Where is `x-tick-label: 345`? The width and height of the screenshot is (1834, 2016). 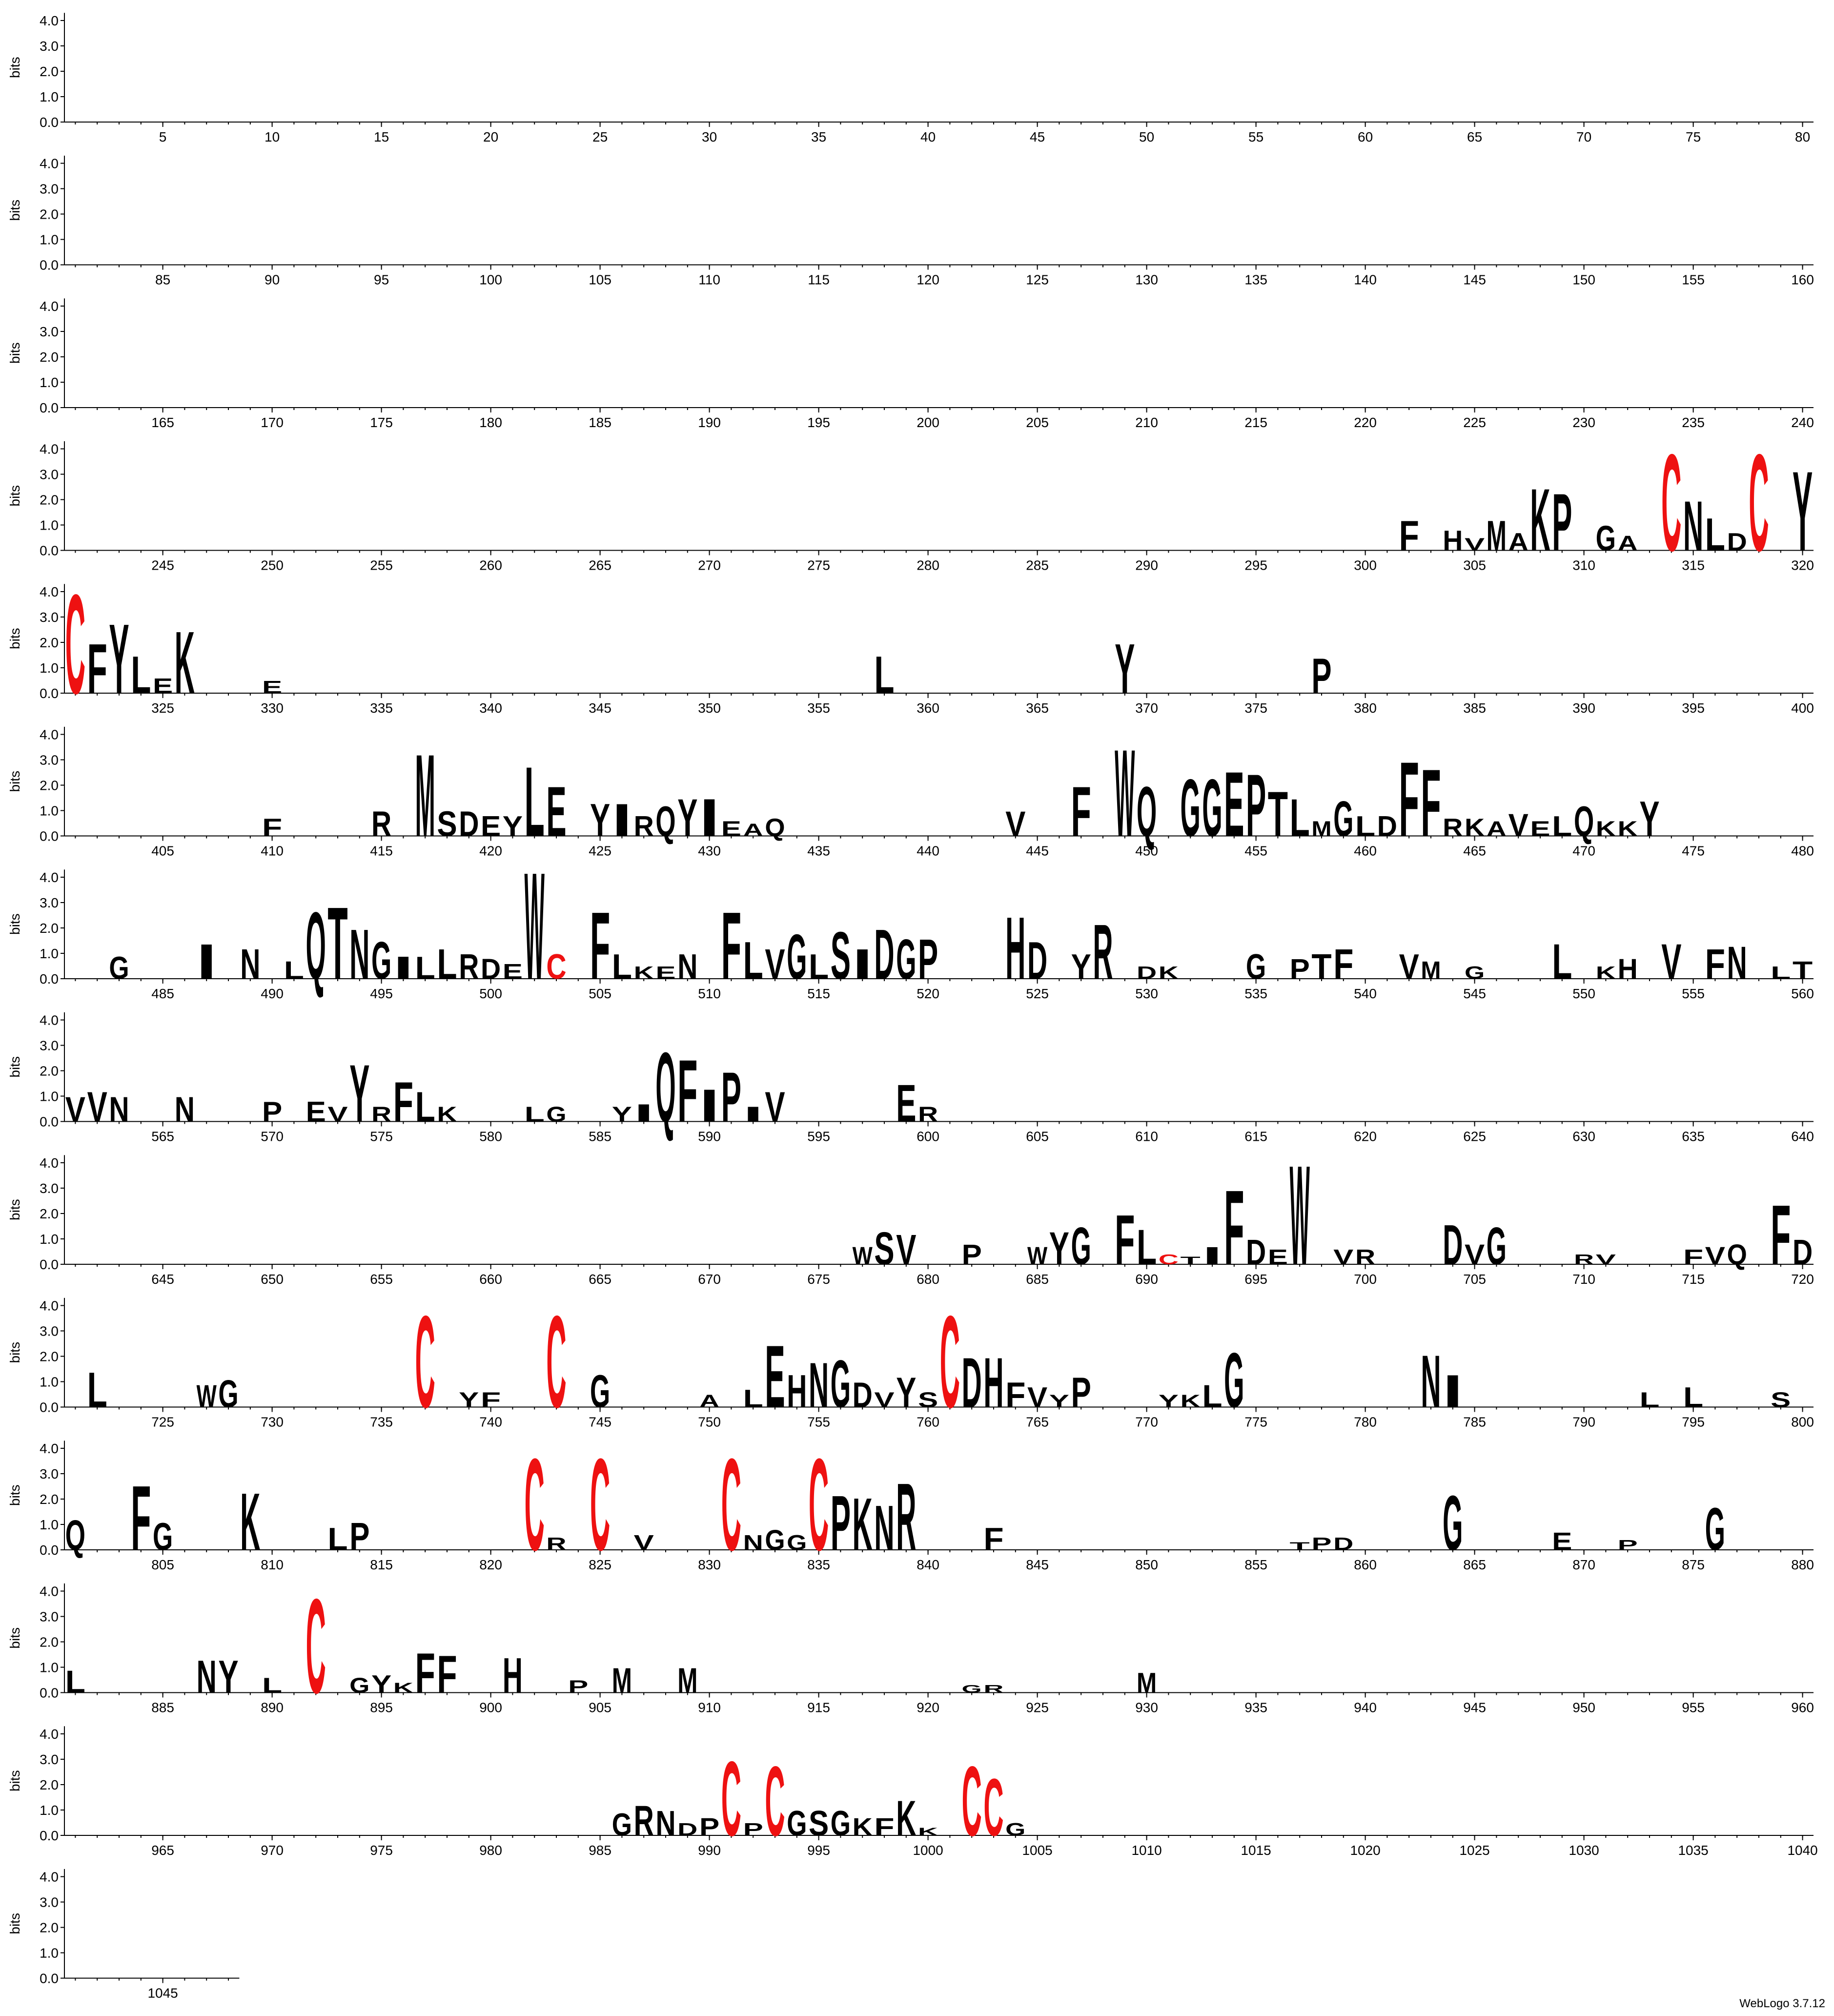 x-tick-label: 345 is located at coordinates (600, 708).